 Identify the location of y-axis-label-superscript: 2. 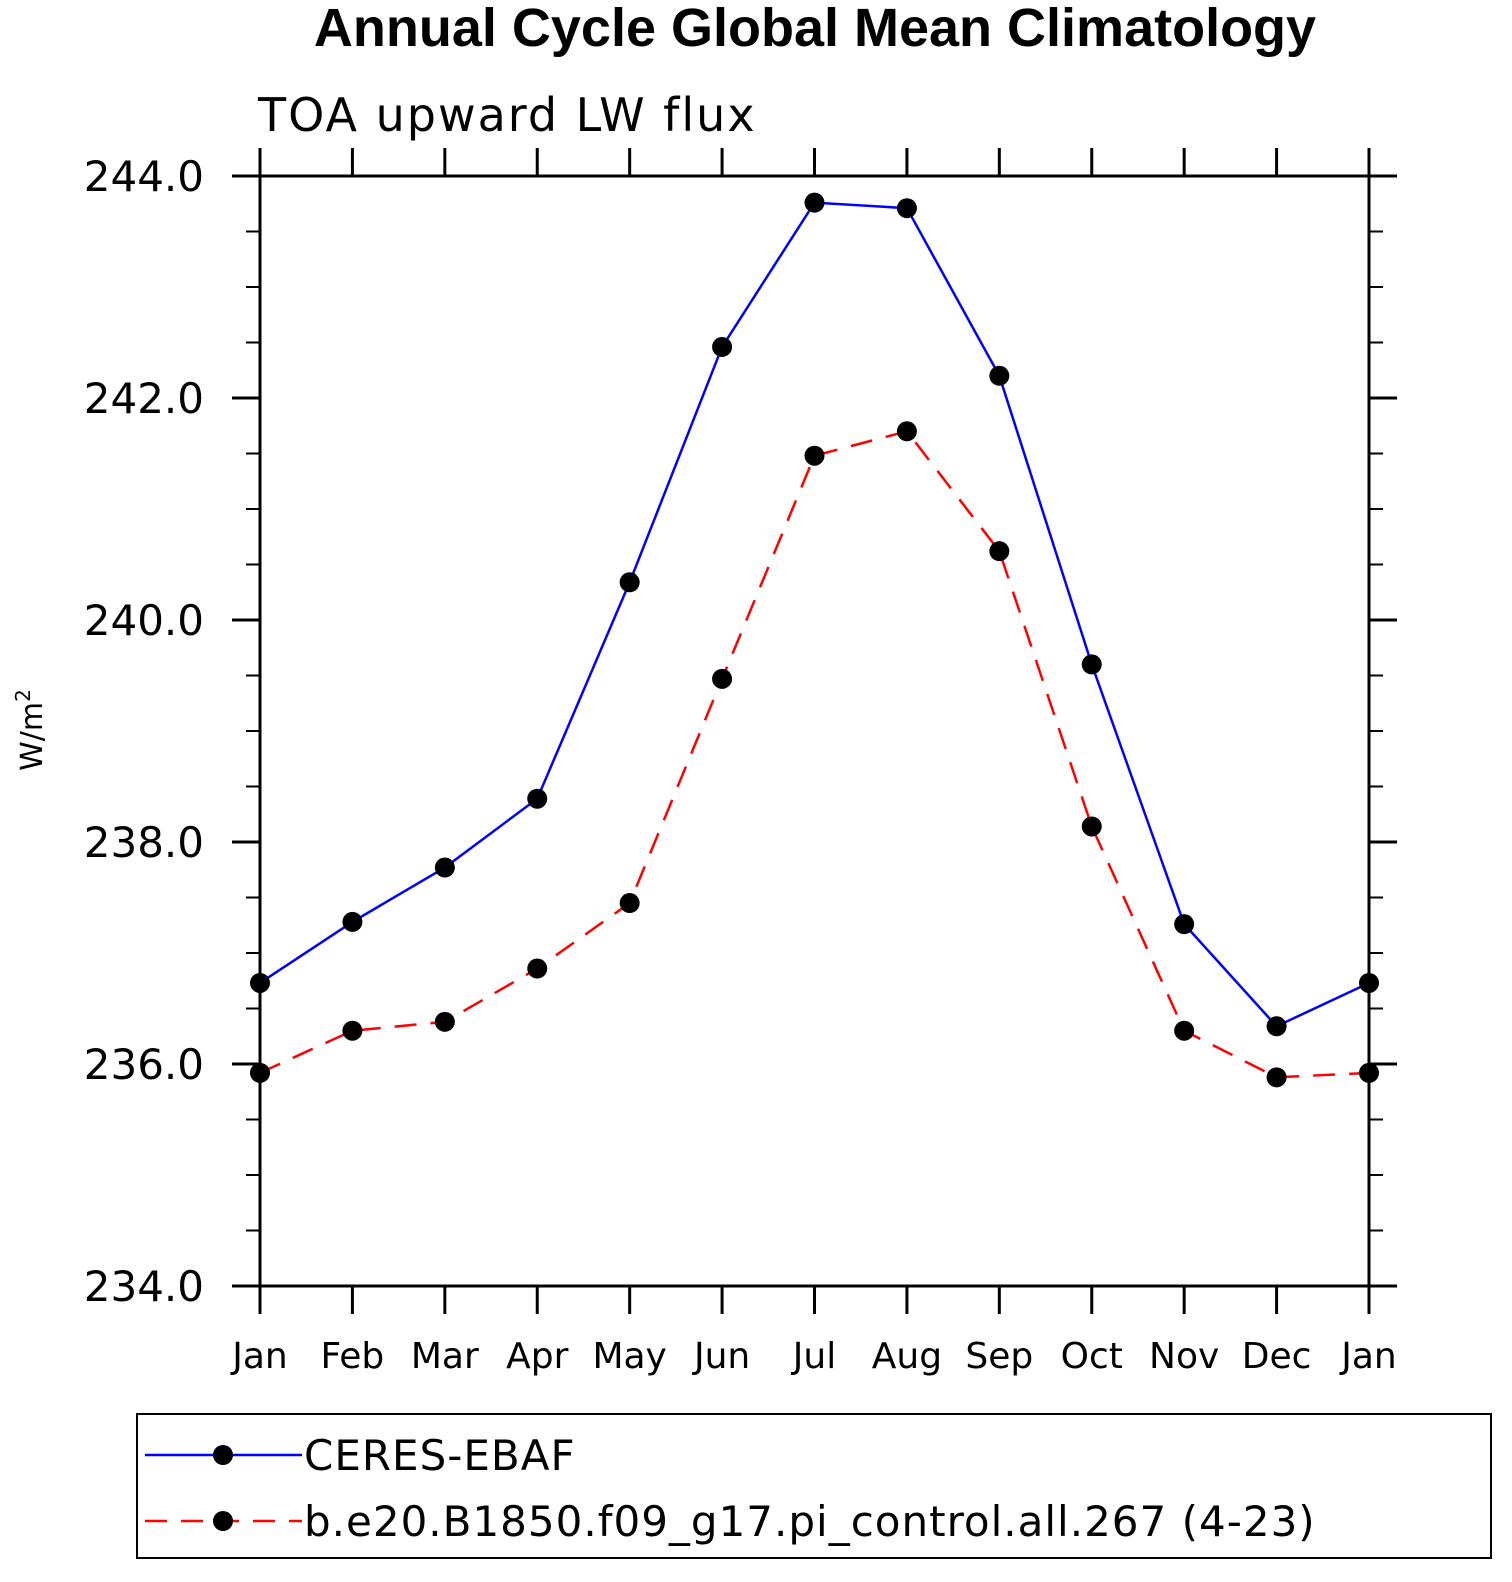
(23, 695).